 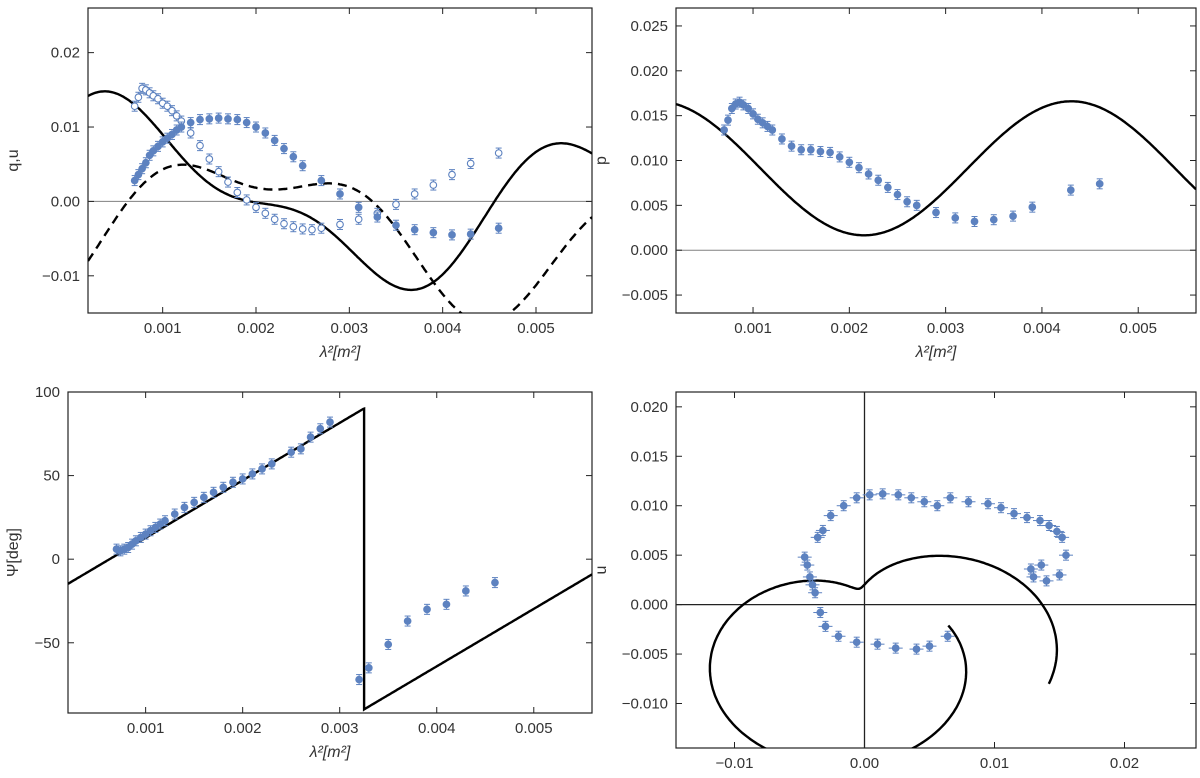 I want to click on y-tick-label: 0.015, so click(x=649, y=116).